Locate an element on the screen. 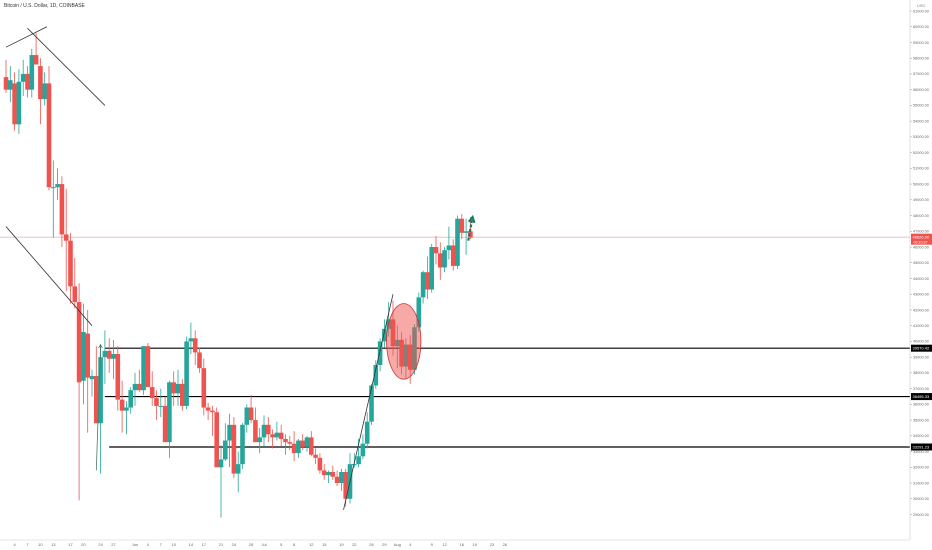 The image size is (932, 550). y-tick-label-32: 61000.00 is located at coordinates (921, 11).